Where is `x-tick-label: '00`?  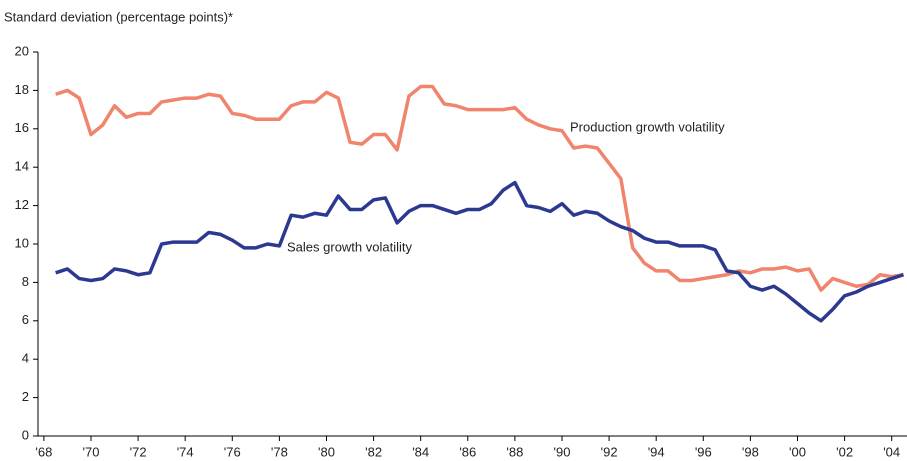 x-tick-label: '00 is located at coordinates (797, 451).